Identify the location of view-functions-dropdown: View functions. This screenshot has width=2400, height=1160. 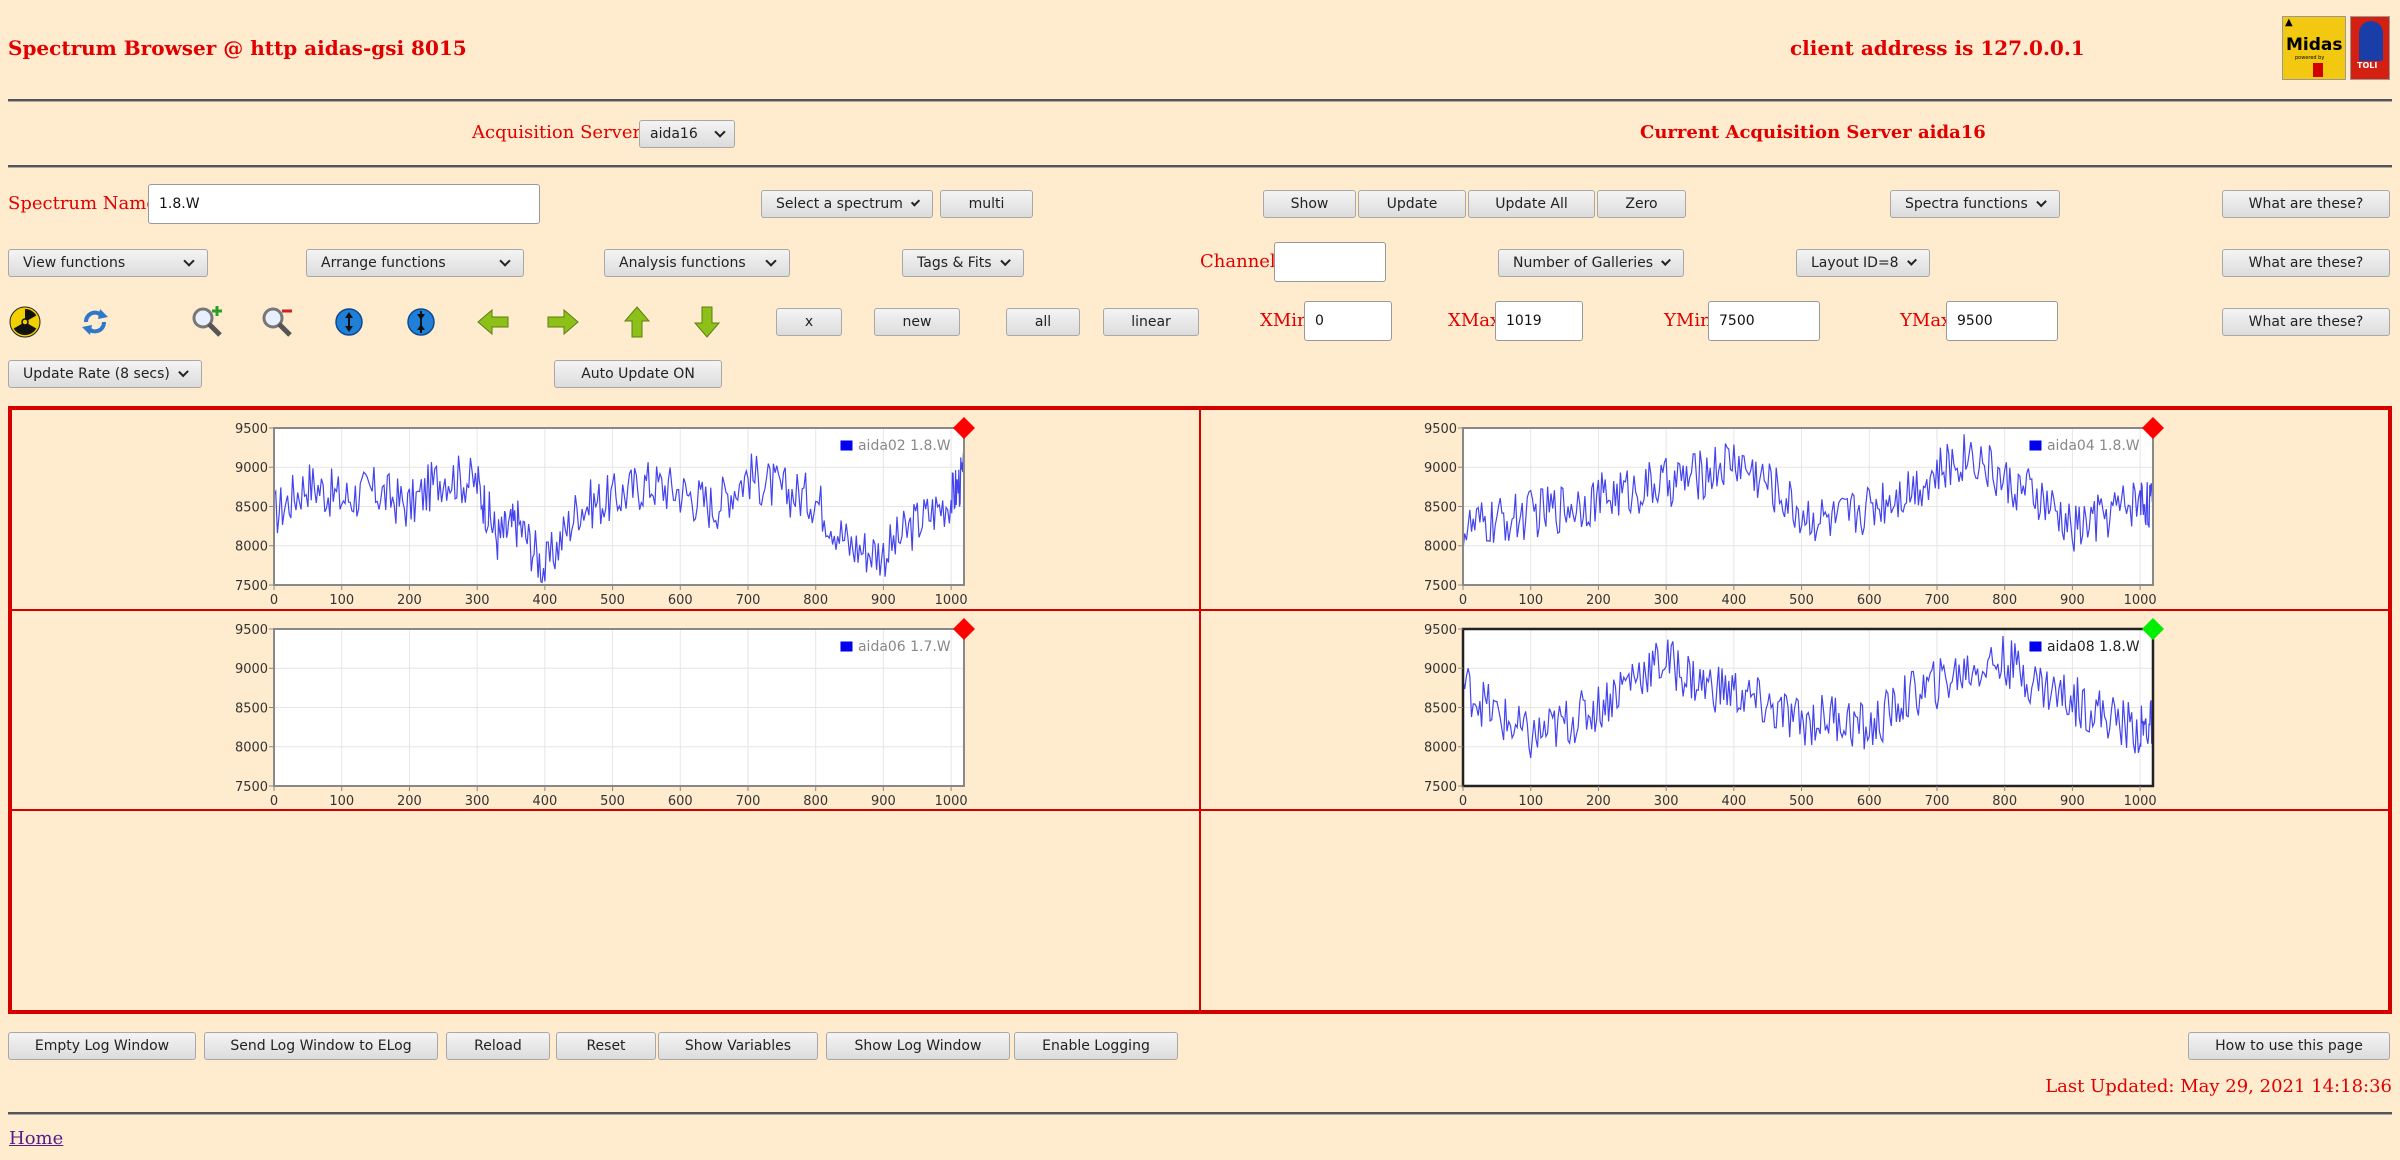
(108, 263).